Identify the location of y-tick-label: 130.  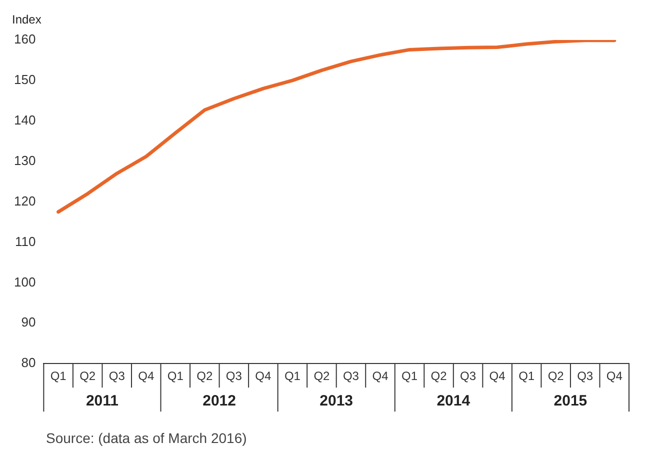
(25, 160).